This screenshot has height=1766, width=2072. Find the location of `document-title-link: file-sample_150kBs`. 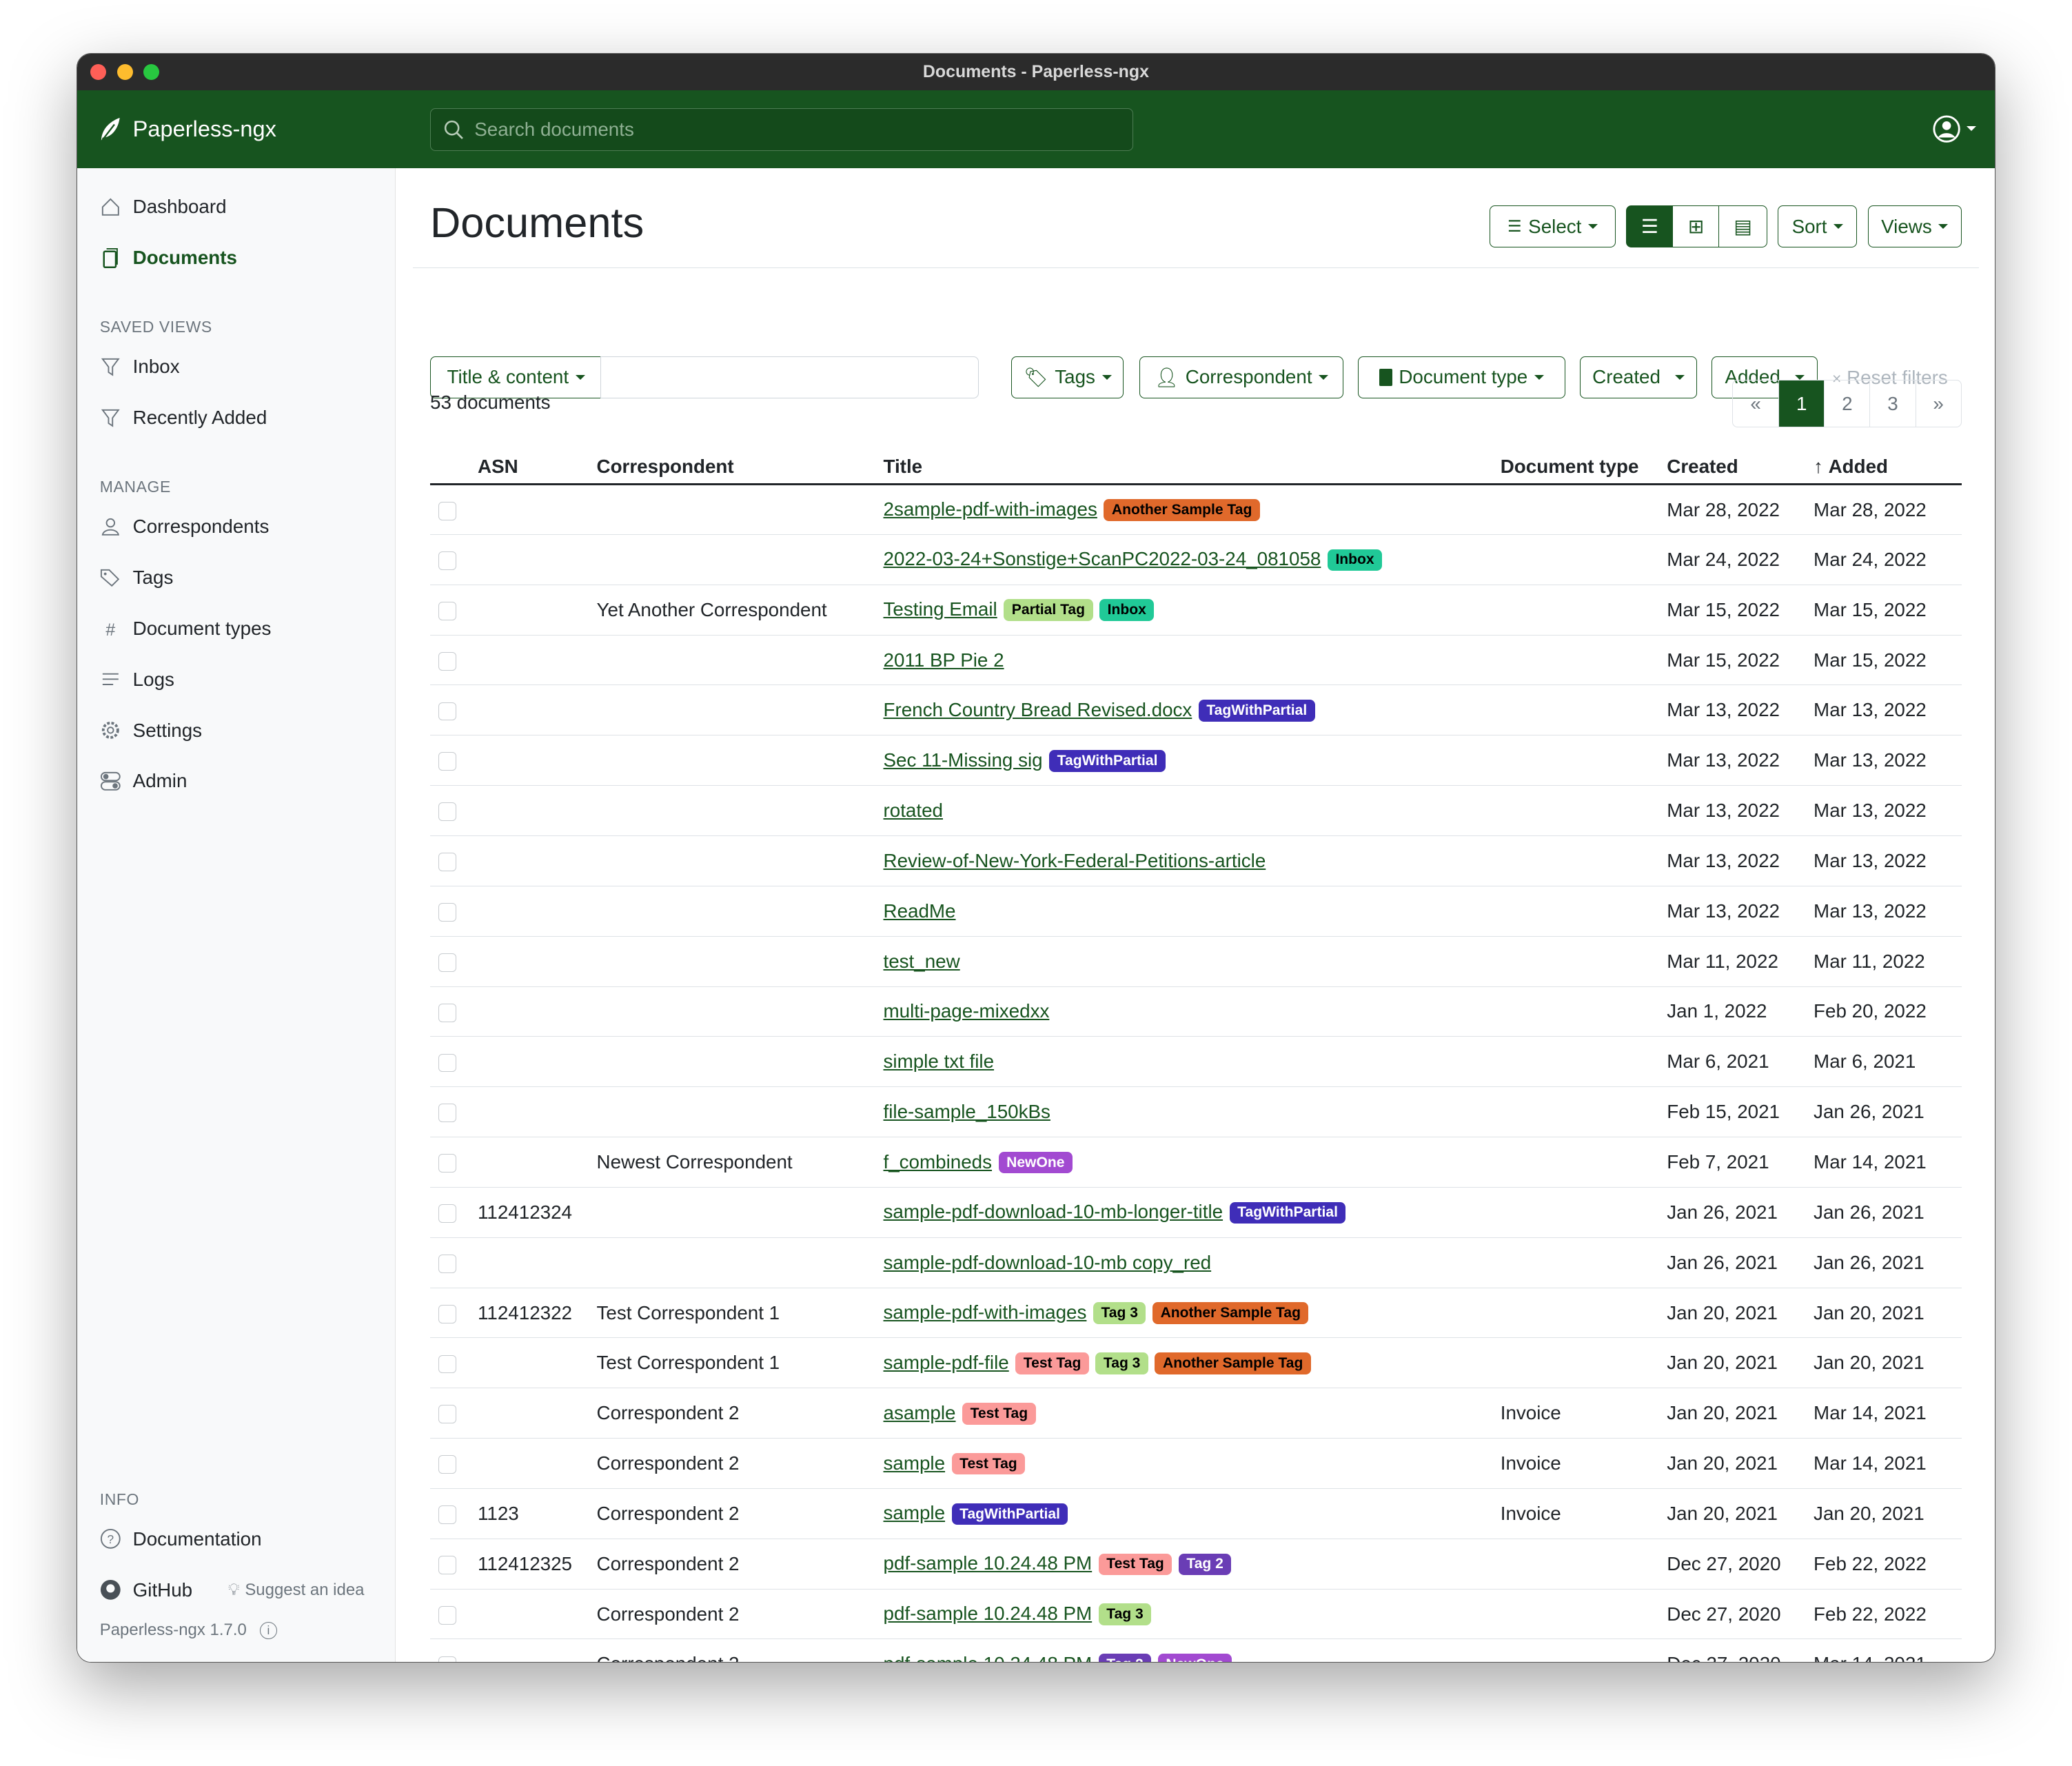

document-title-link: file-sample_150kBs is located at coordinates (966, 1112).